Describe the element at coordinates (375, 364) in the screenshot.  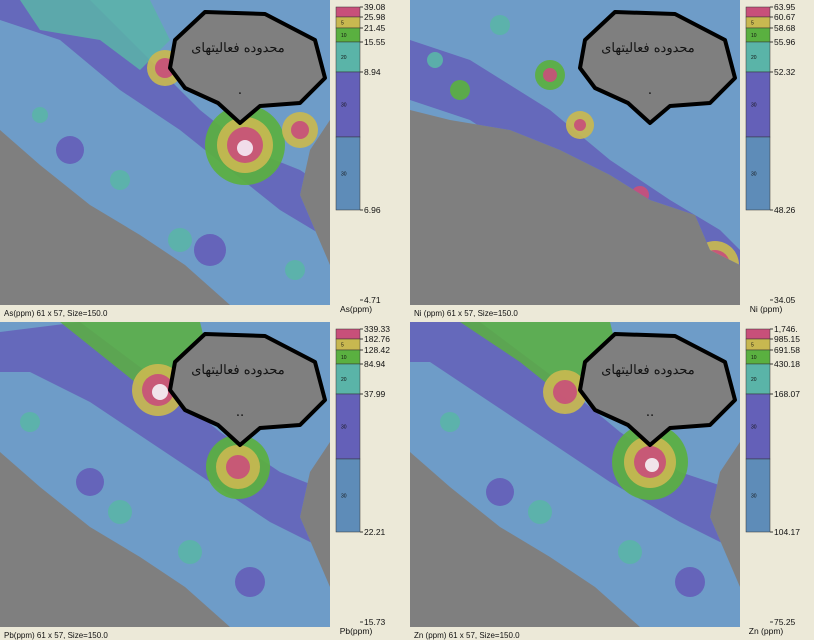
I see `legend-tick-label: 84.94` at that location.